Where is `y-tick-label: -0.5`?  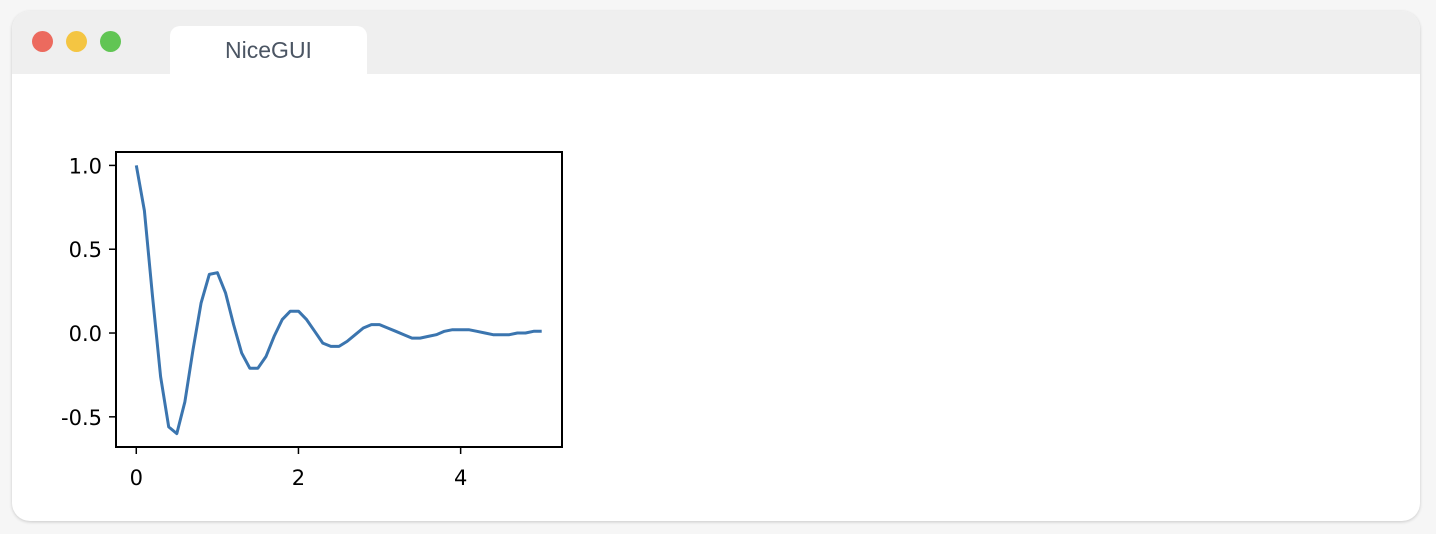 y-tick-label: -0.5 is located at coordinates (81, 418).